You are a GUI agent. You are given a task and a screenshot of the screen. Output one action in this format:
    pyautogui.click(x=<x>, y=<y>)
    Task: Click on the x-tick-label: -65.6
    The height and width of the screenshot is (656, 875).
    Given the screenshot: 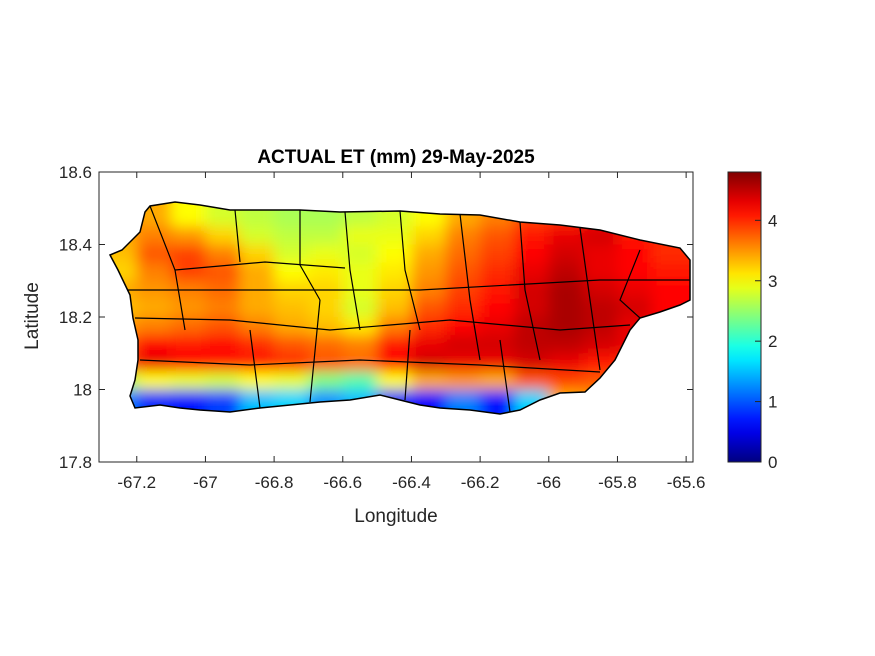 What is the action you would take?
    pyautogui.click(x=686, y=482)
    